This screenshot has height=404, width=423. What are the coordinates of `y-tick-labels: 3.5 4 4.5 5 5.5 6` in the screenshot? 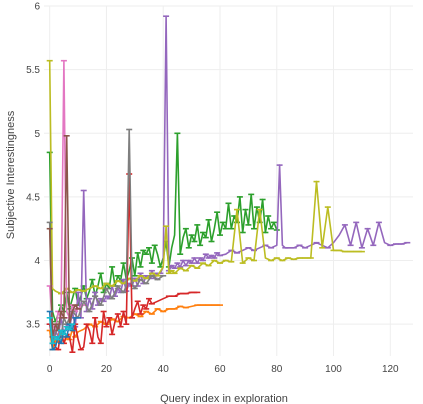 It's located at (33, 166).